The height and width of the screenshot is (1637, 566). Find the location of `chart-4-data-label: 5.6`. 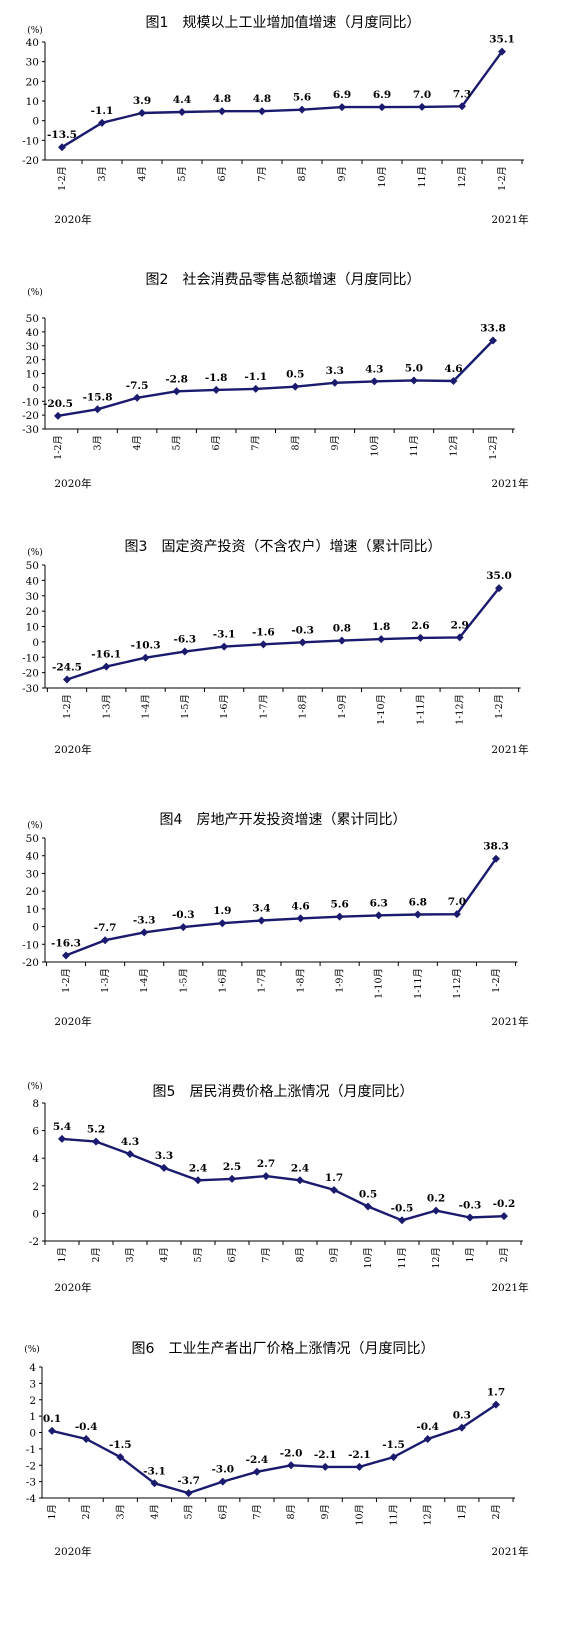

chart-4-data-label: 5.6 is located at coordinates (339, 905).